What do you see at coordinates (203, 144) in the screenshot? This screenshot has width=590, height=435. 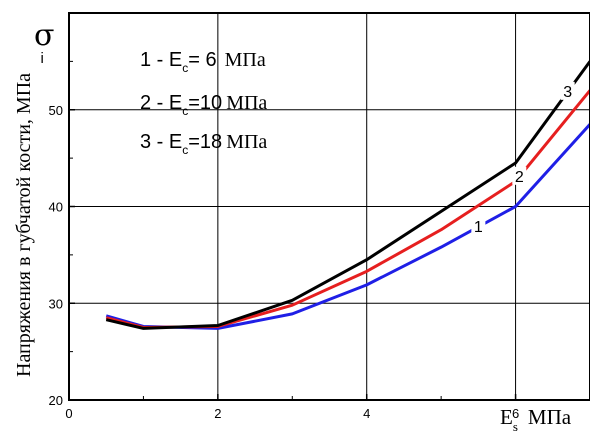 I see `legend-entry-3: 3 - Ec=18 МПа` at bounding box center [203, 144].